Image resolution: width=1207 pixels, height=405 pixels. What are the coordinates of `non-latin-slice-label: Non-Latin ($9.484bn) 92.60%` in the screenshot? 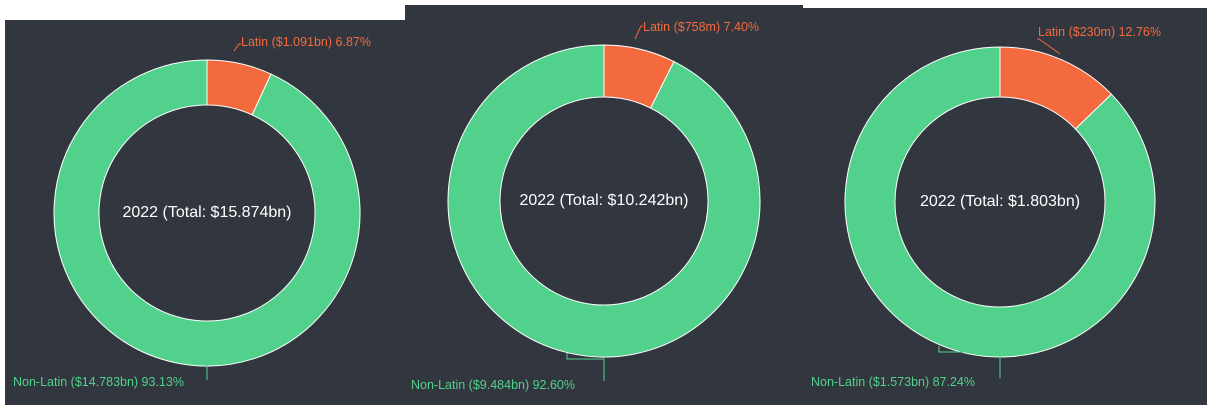 It's located at (493, 385).